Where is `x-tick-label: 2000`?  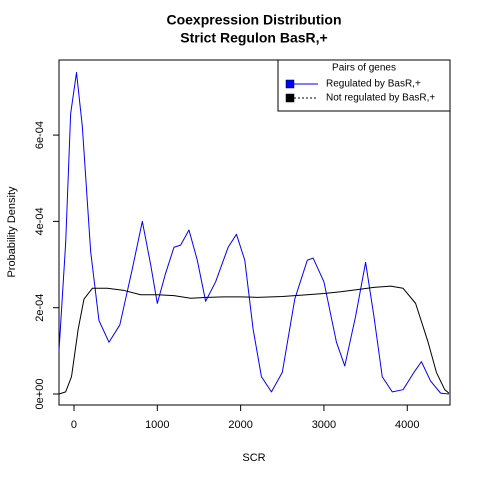
x-tick-label: 2000 is located at coordinates (240, 425).